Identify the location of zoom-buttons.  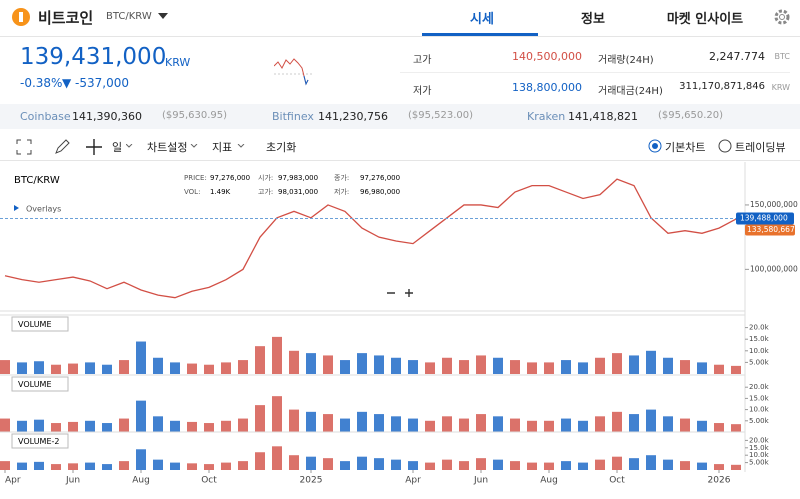
(400, 293).